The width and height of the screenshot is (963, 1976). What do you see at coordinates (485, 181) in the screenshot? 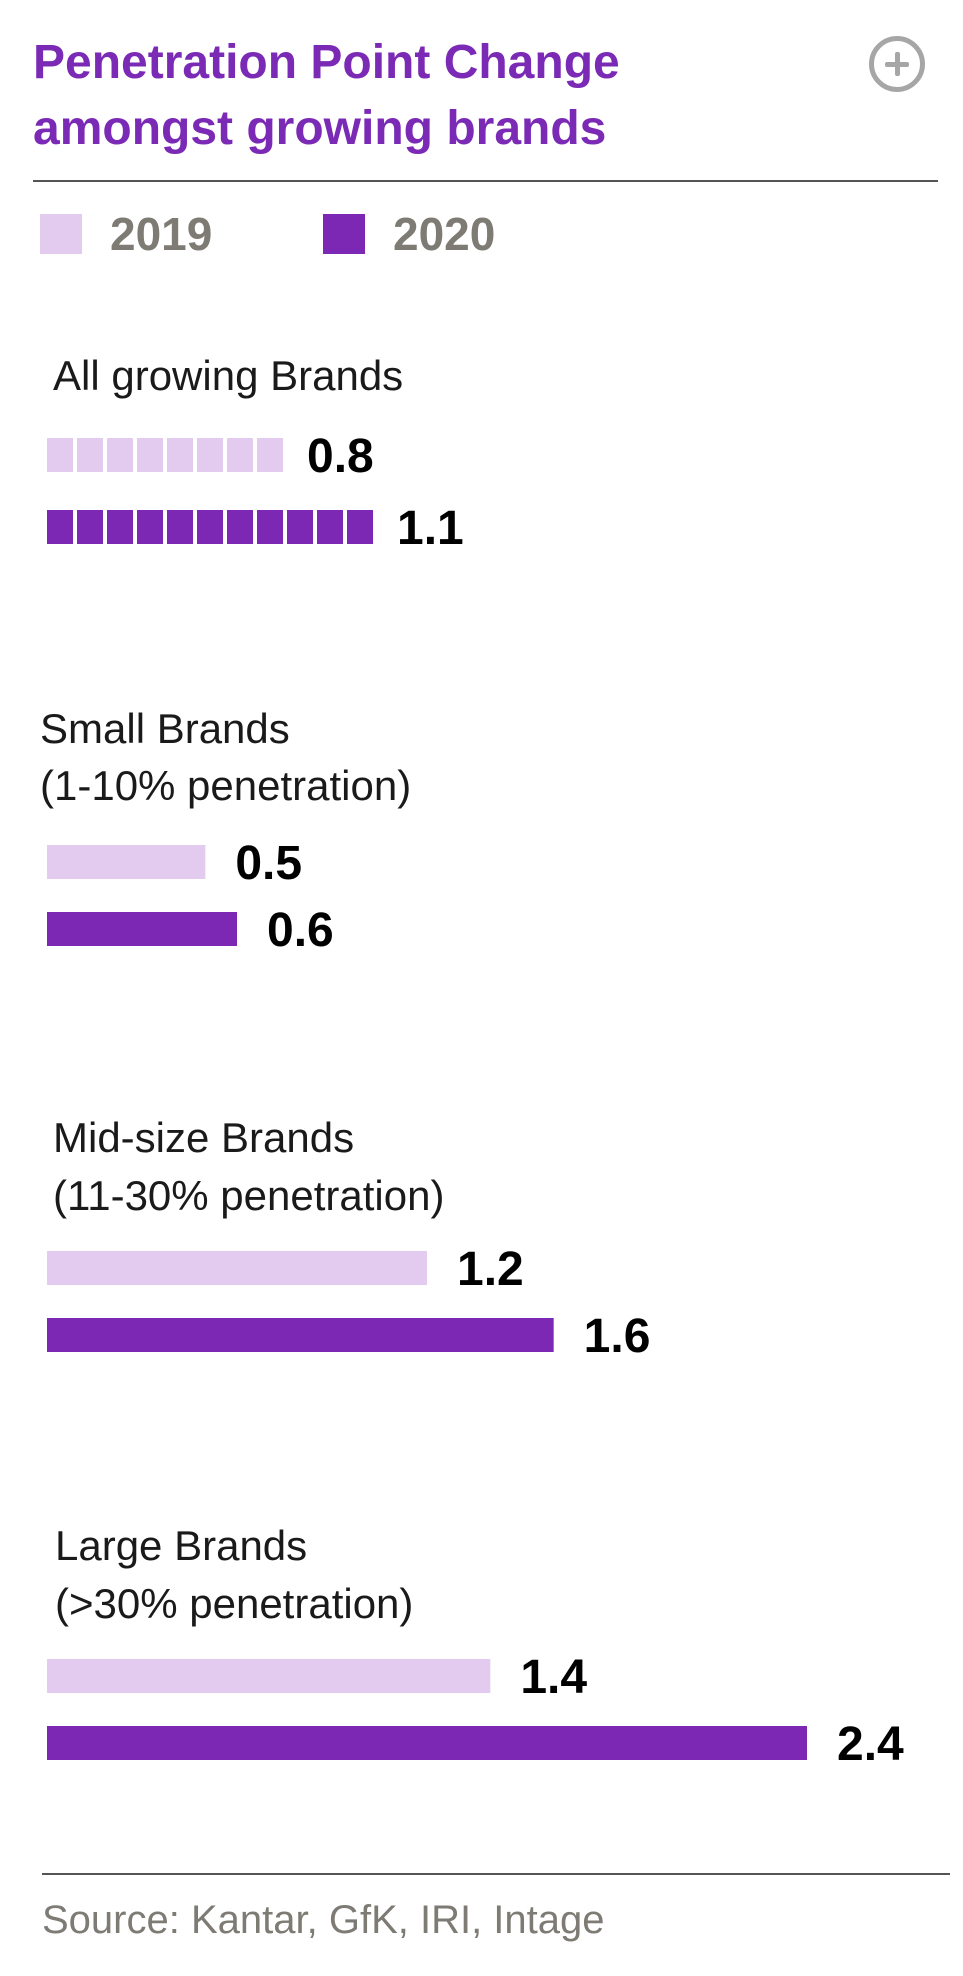
I see `header-divider` at bounding box center [485, 181].